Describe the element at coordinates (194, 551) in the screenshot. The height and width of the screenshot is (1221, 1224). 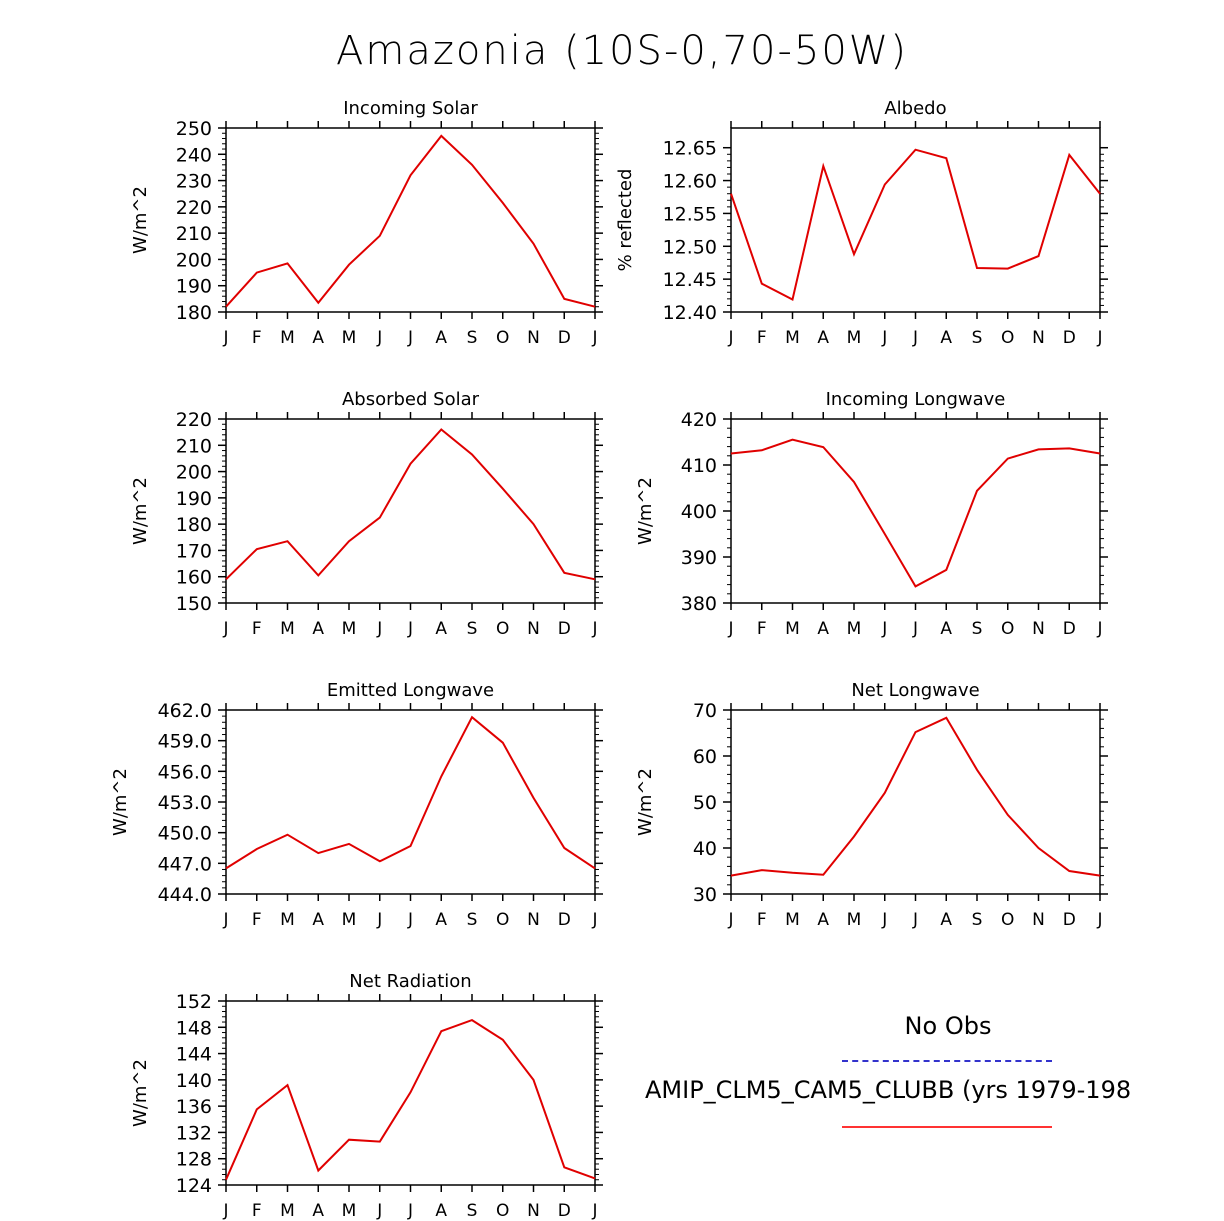
I see `y-tick-label: 170` at that location.